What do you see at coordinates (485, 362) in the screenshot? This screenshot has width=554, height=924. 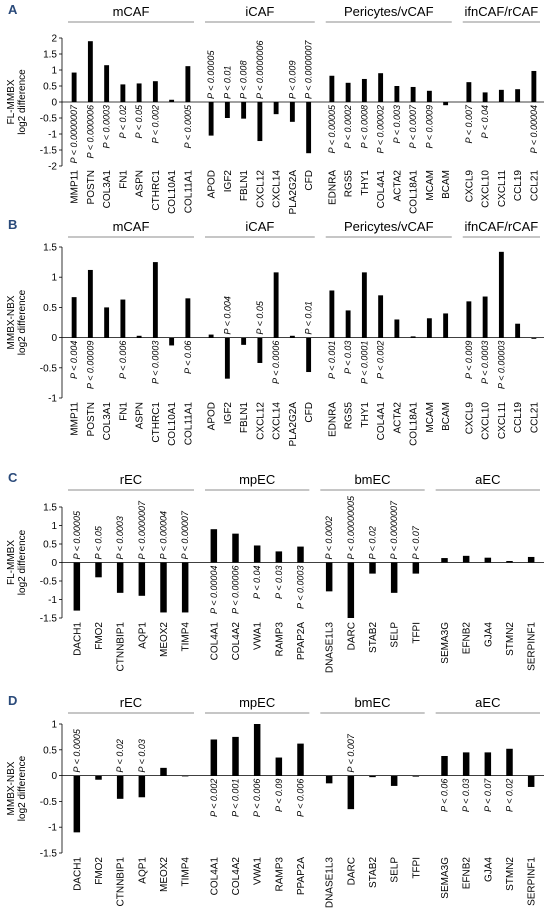 I see `p-value-label: P < 0.0003` at bounding box center [485, 362].